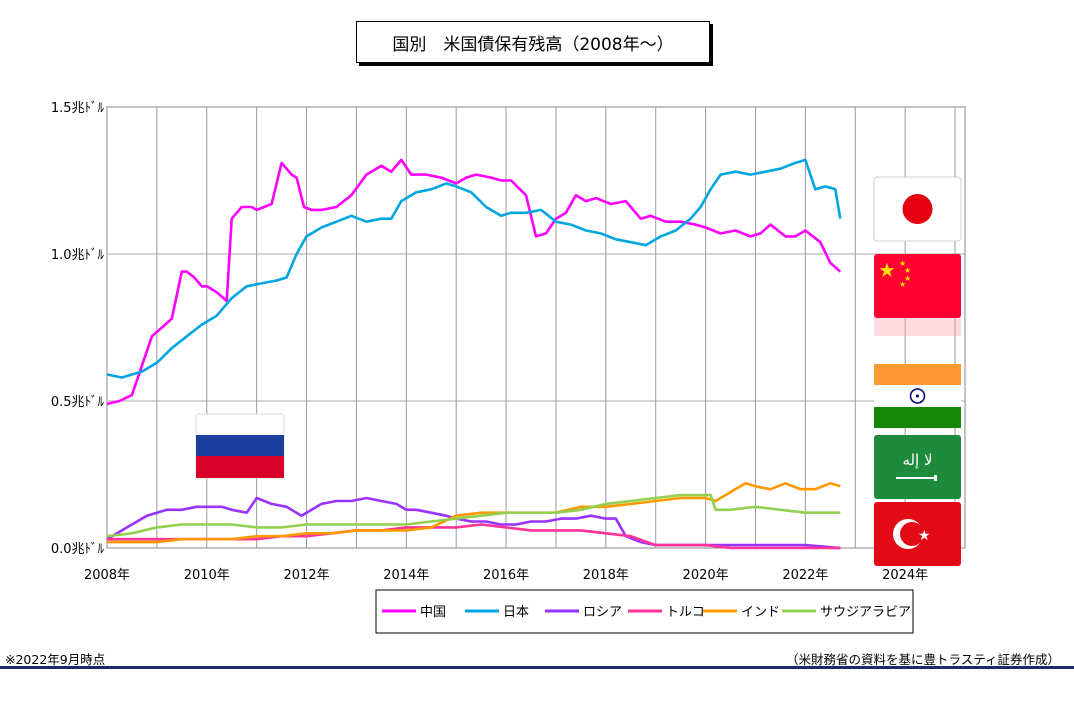  What do you see at coordinates (685, 612) in the screenshot?
I see `legend-label: トルコ` at bounding box center [685, 612].